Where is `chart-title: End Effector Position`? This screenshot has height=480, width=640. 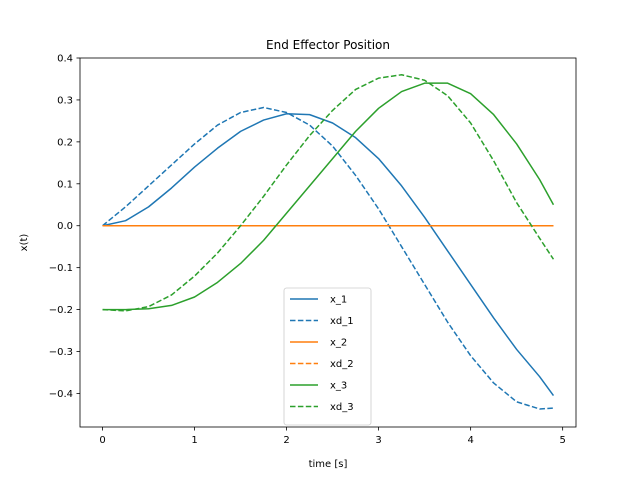
chart-title: End Effector Position is located at coordinates (328, 45).